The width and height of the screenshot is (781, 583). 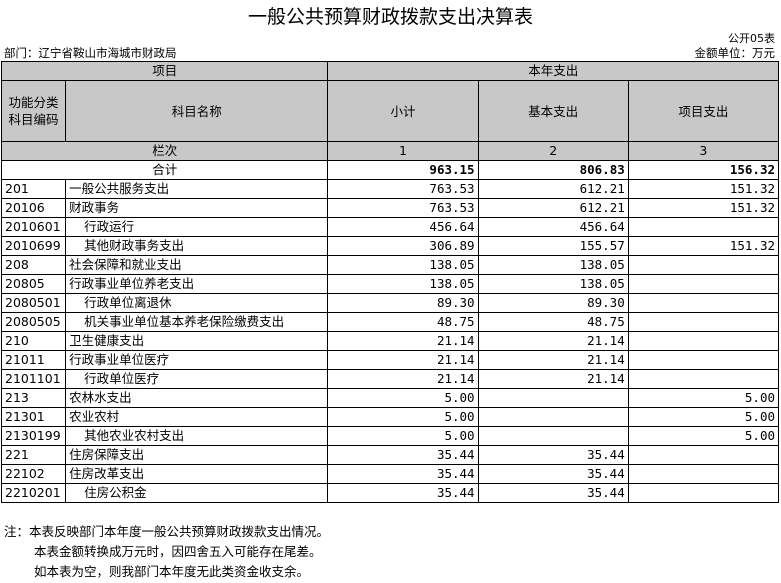 I want to click on table-row: 210 卫生健康支出 21.14 21.14, so click(x=390, y=341).